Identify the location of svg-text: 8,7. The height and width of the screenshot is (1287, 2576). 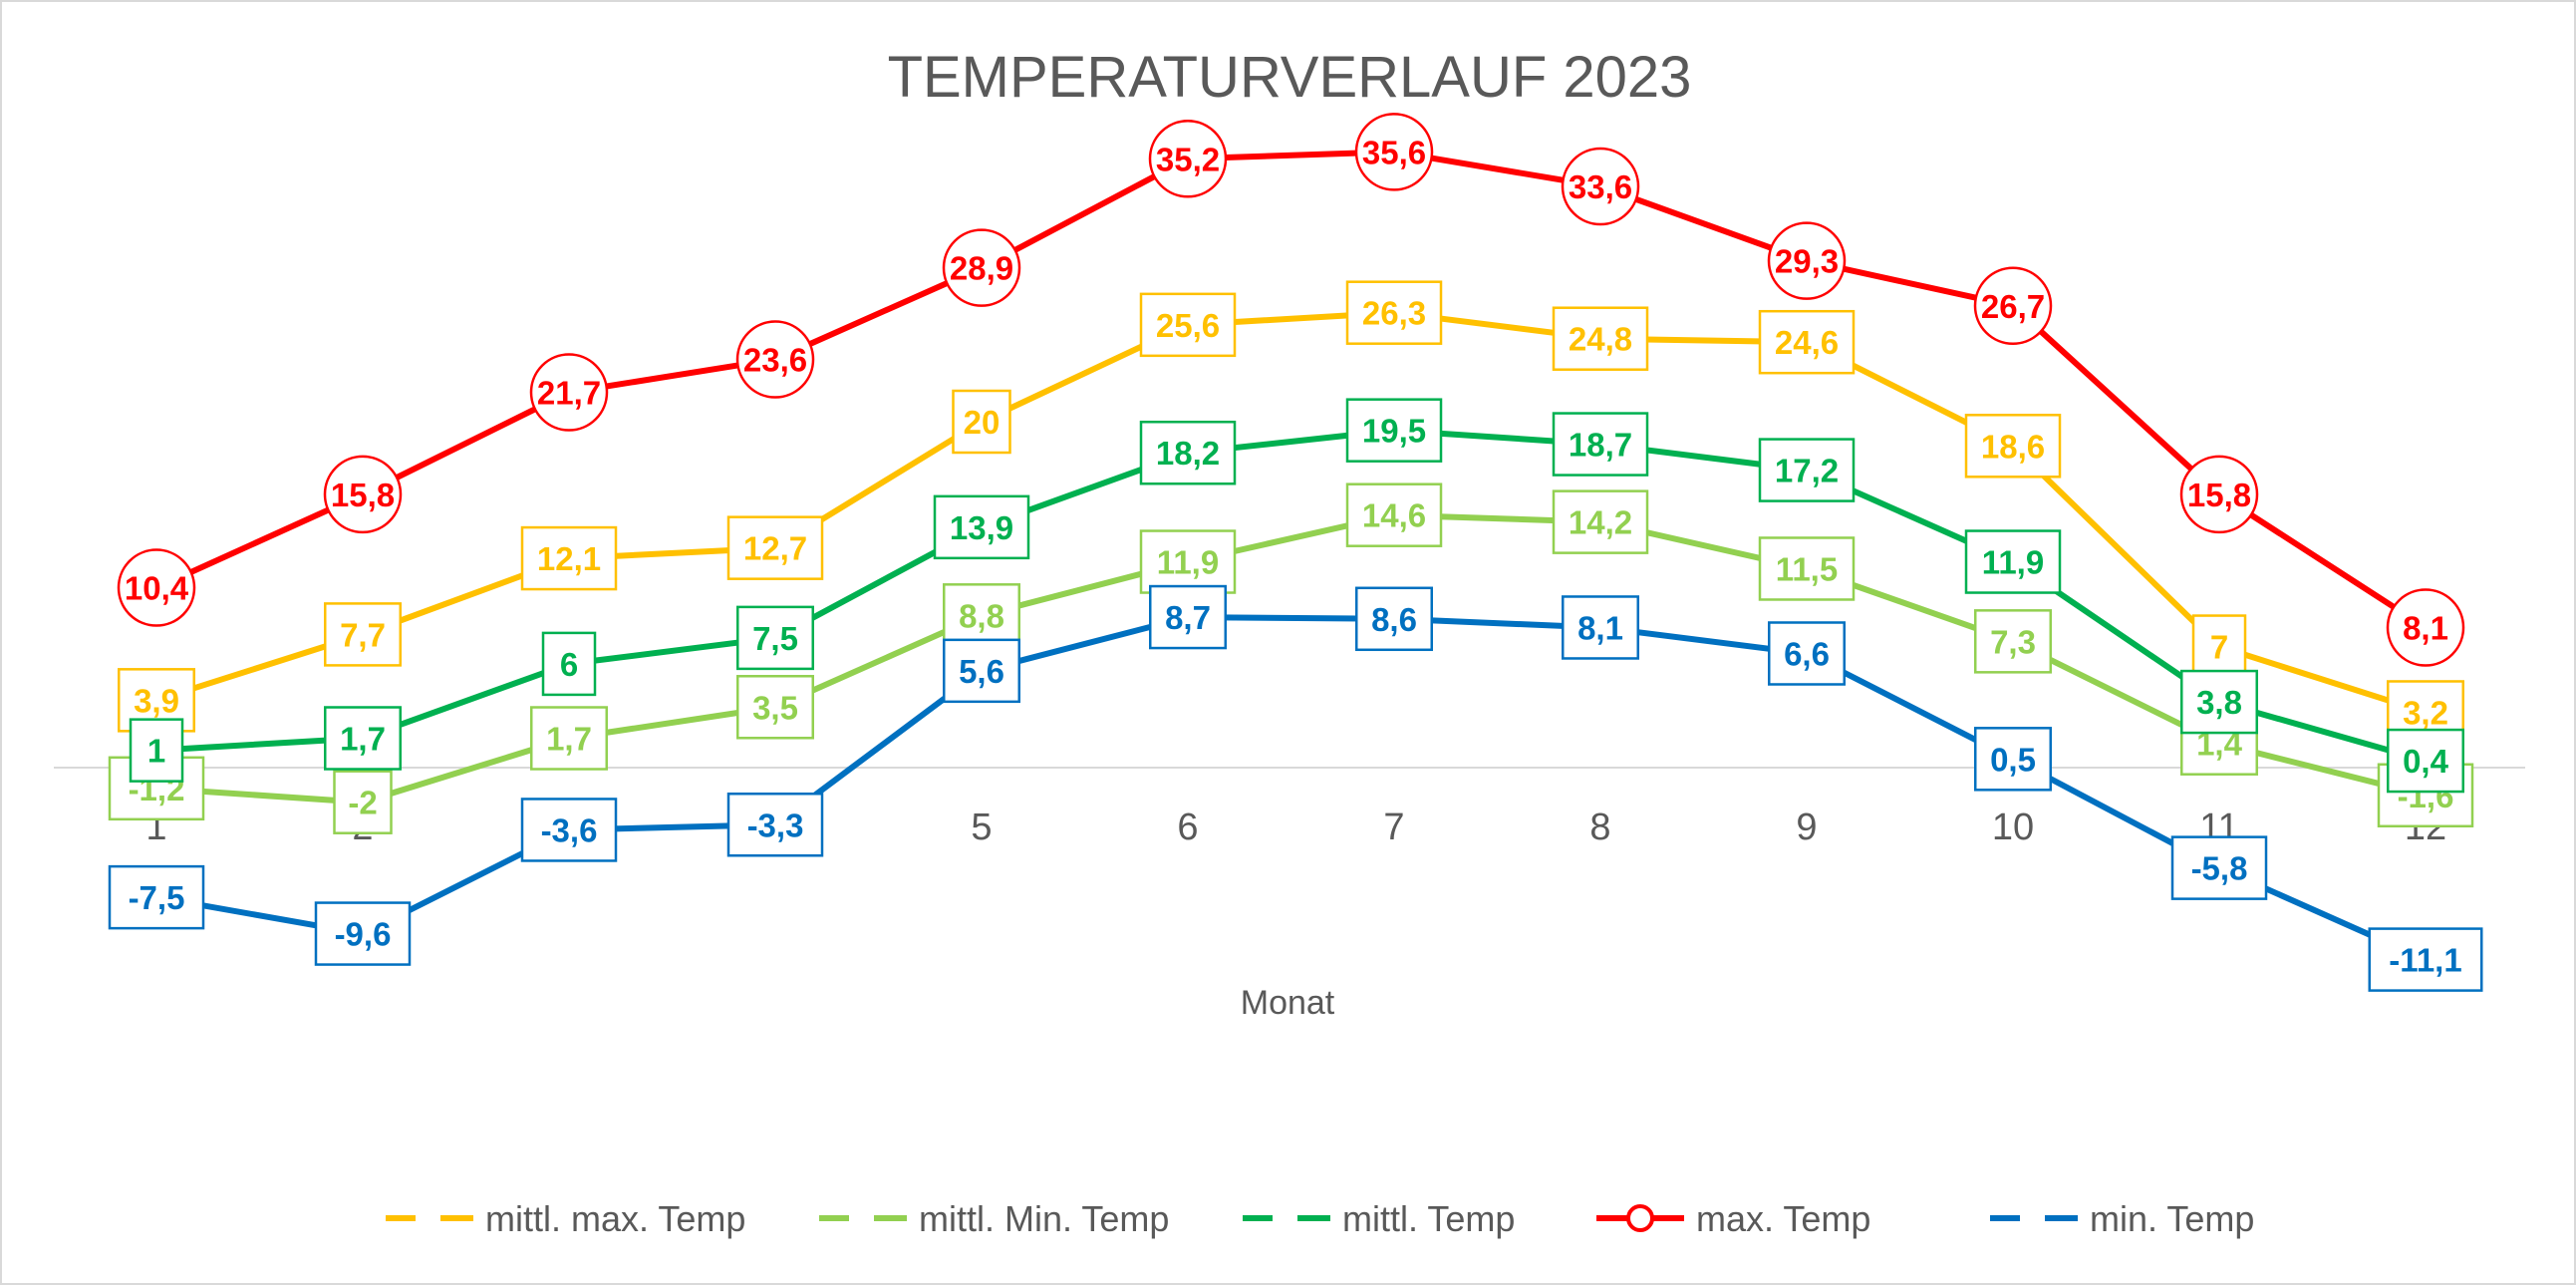
(1188, 617).